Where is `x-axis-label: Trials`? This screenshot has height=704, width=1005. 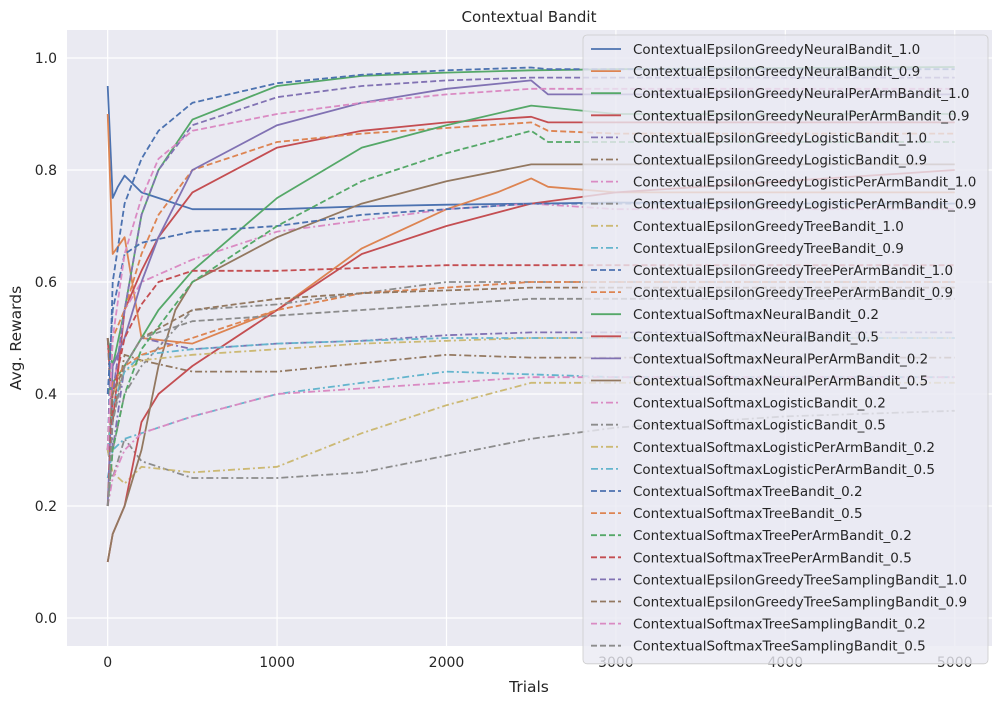 x-axis-label: Trials is located at coordinates (528, 687).